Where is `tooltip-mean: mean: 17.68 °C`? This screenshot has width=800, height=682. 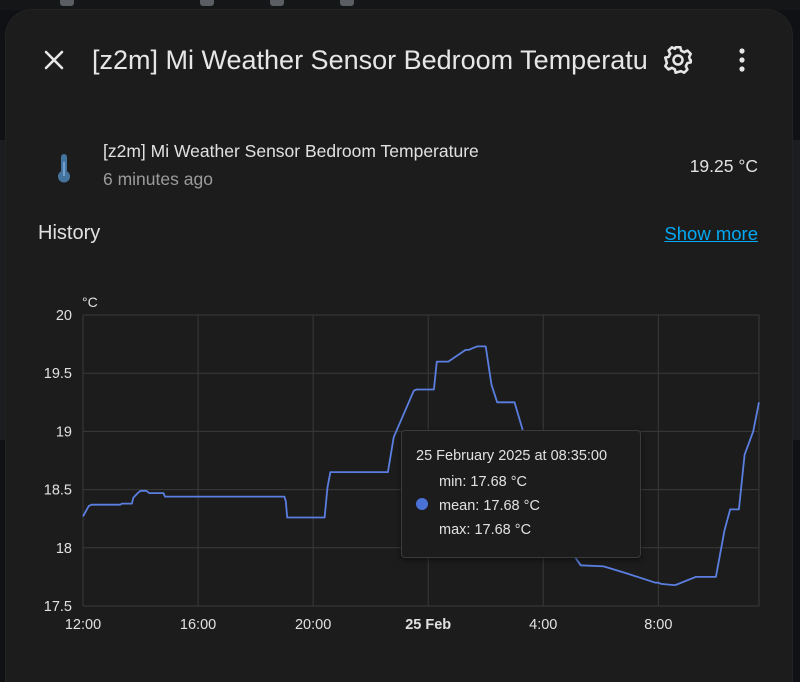 tooltip-mean: mean: 17.68 °C is located at coordinates (489, 506).